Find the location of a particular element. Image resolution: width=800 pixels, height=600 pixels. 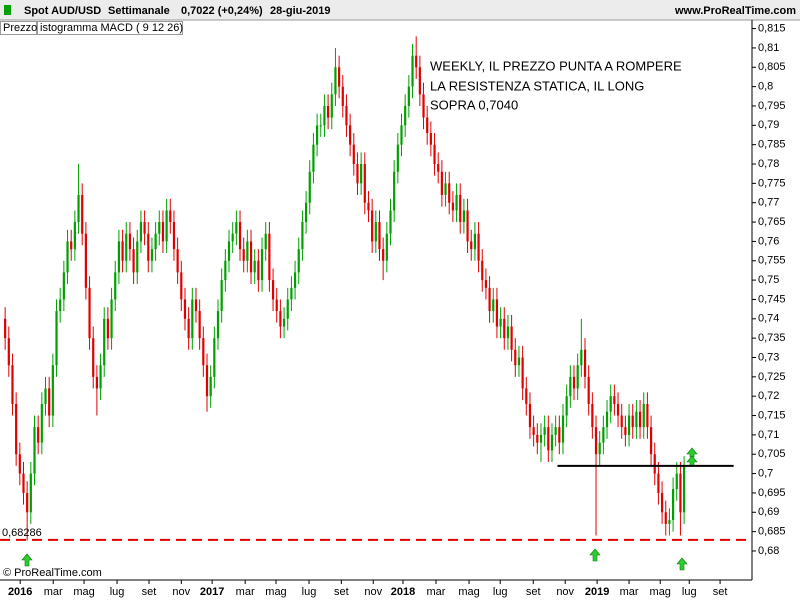

y-tick-label: 0,72 is located at coordinates (768, 396).